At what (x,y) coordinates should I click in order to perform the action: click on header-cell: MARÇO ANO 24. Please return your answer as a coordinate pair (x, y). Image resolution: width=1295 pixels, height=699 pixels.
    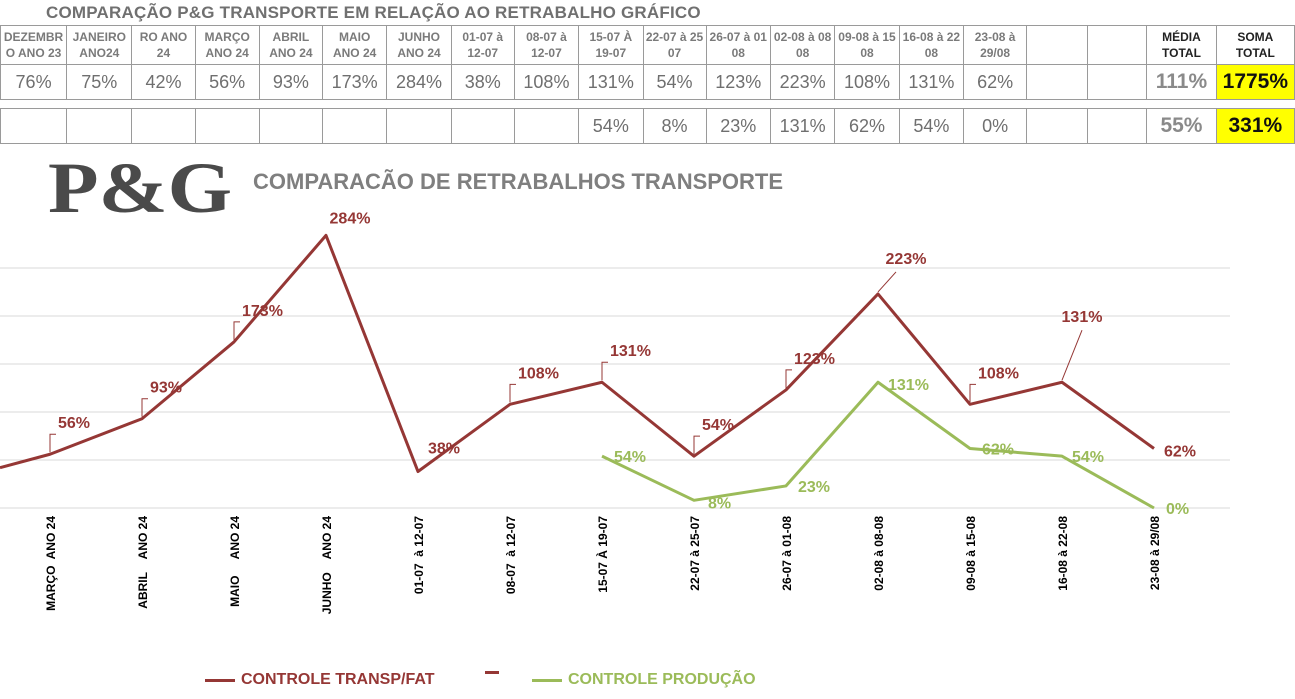
    Looking at the image, I should click on (227, 45).